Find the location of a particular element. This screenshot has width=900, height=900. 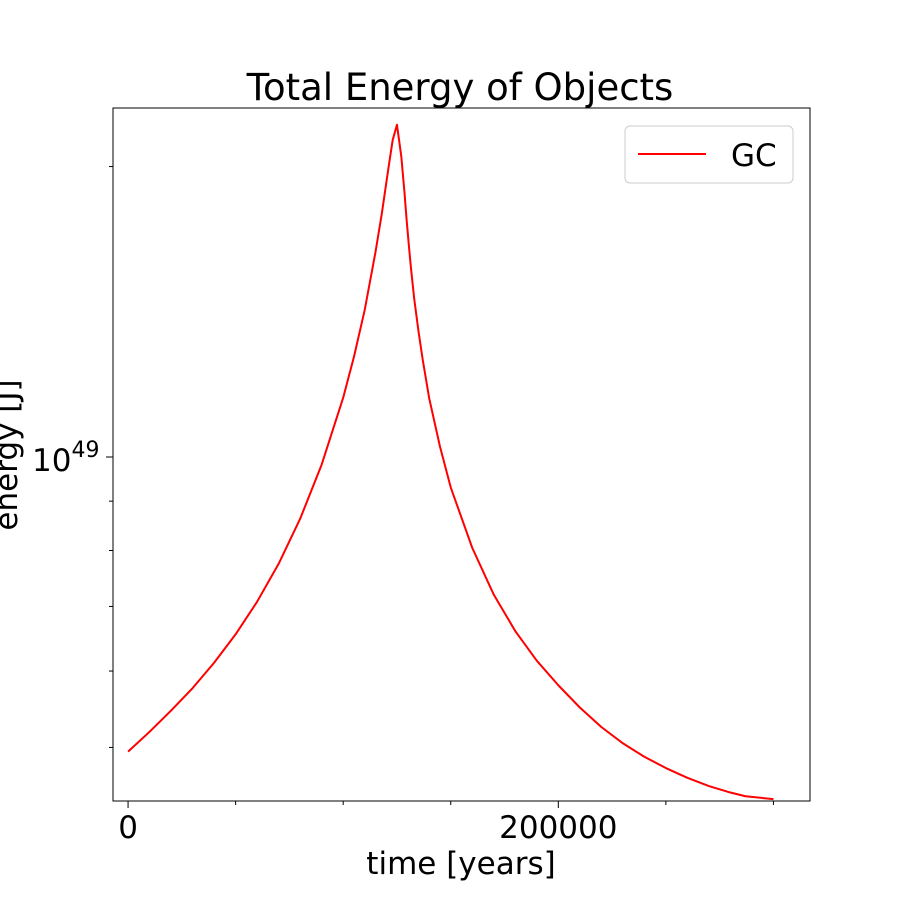

y-tick-label: 1049 is located at coordinates (65, 458).